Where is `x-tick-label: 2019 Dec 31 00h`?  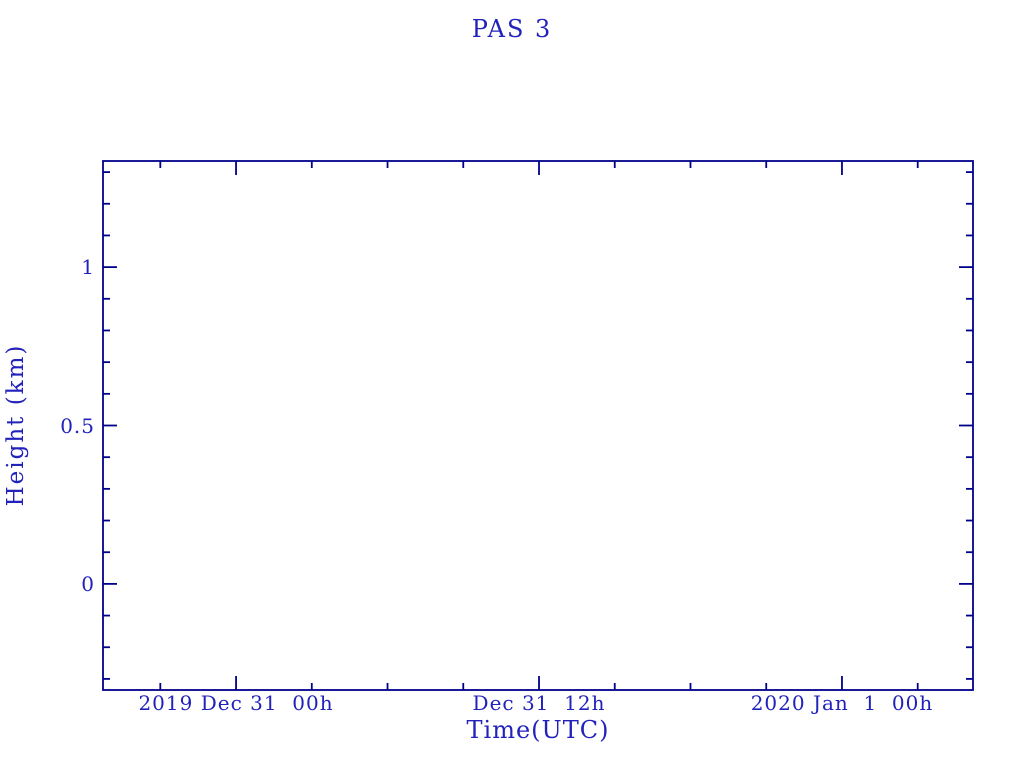
x-tick-label: 2019 Dec 31 00h is located at coordinates (236, 703).